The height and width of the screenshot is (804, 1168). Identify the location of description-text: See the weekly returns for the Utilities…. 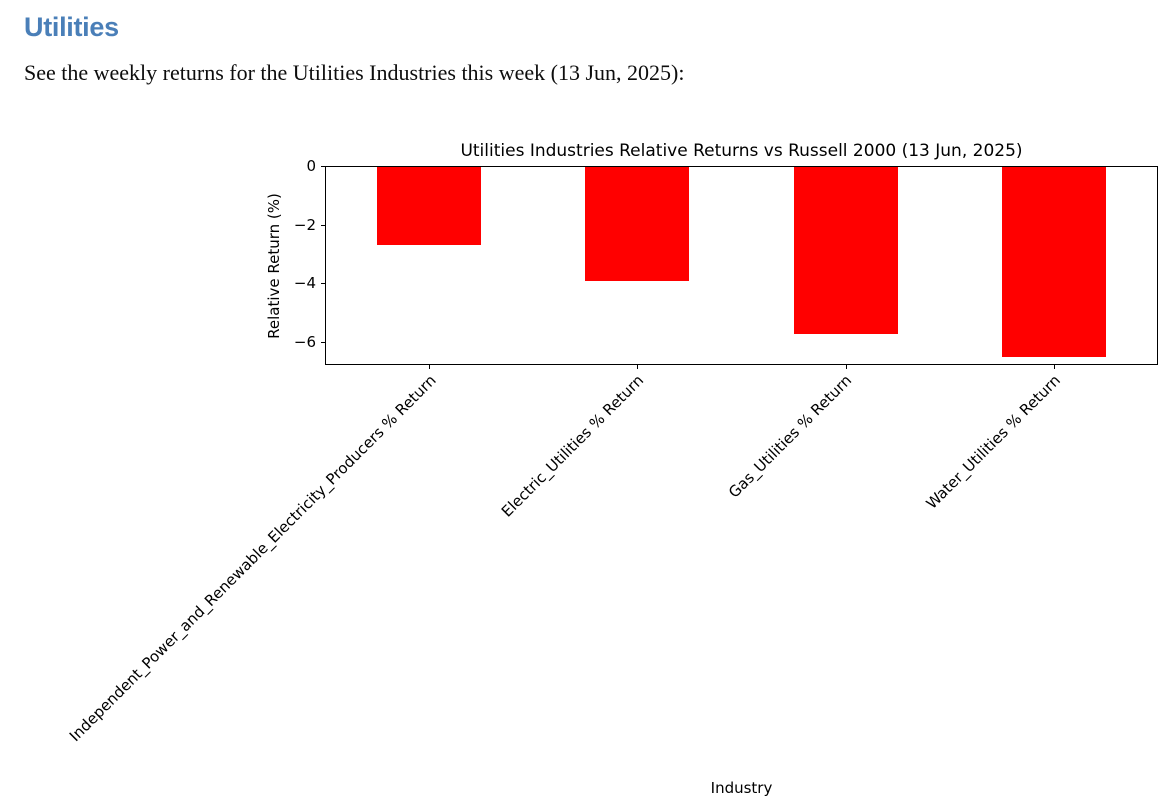
(354, 72).